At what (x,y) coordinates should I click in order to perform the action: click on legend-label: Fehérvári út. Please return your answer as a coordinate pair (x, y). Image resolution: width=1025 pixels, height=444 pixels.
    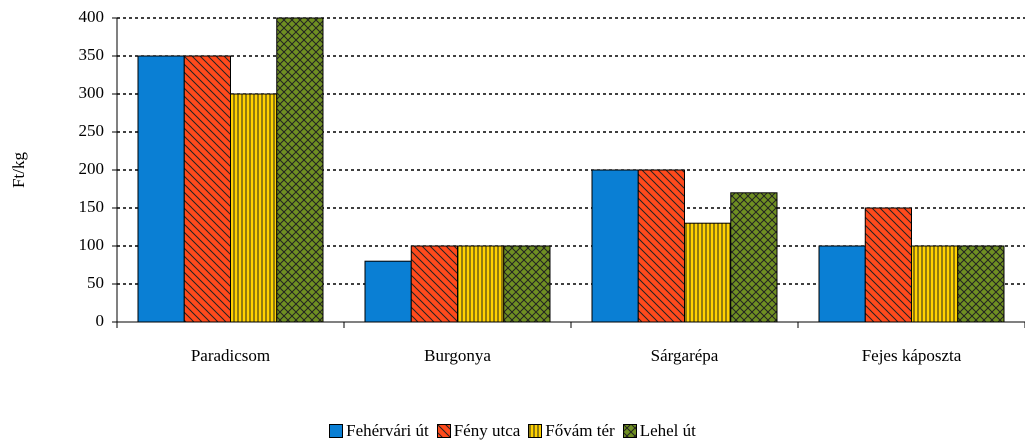
    Looking at the image, I should click on (387, 430).